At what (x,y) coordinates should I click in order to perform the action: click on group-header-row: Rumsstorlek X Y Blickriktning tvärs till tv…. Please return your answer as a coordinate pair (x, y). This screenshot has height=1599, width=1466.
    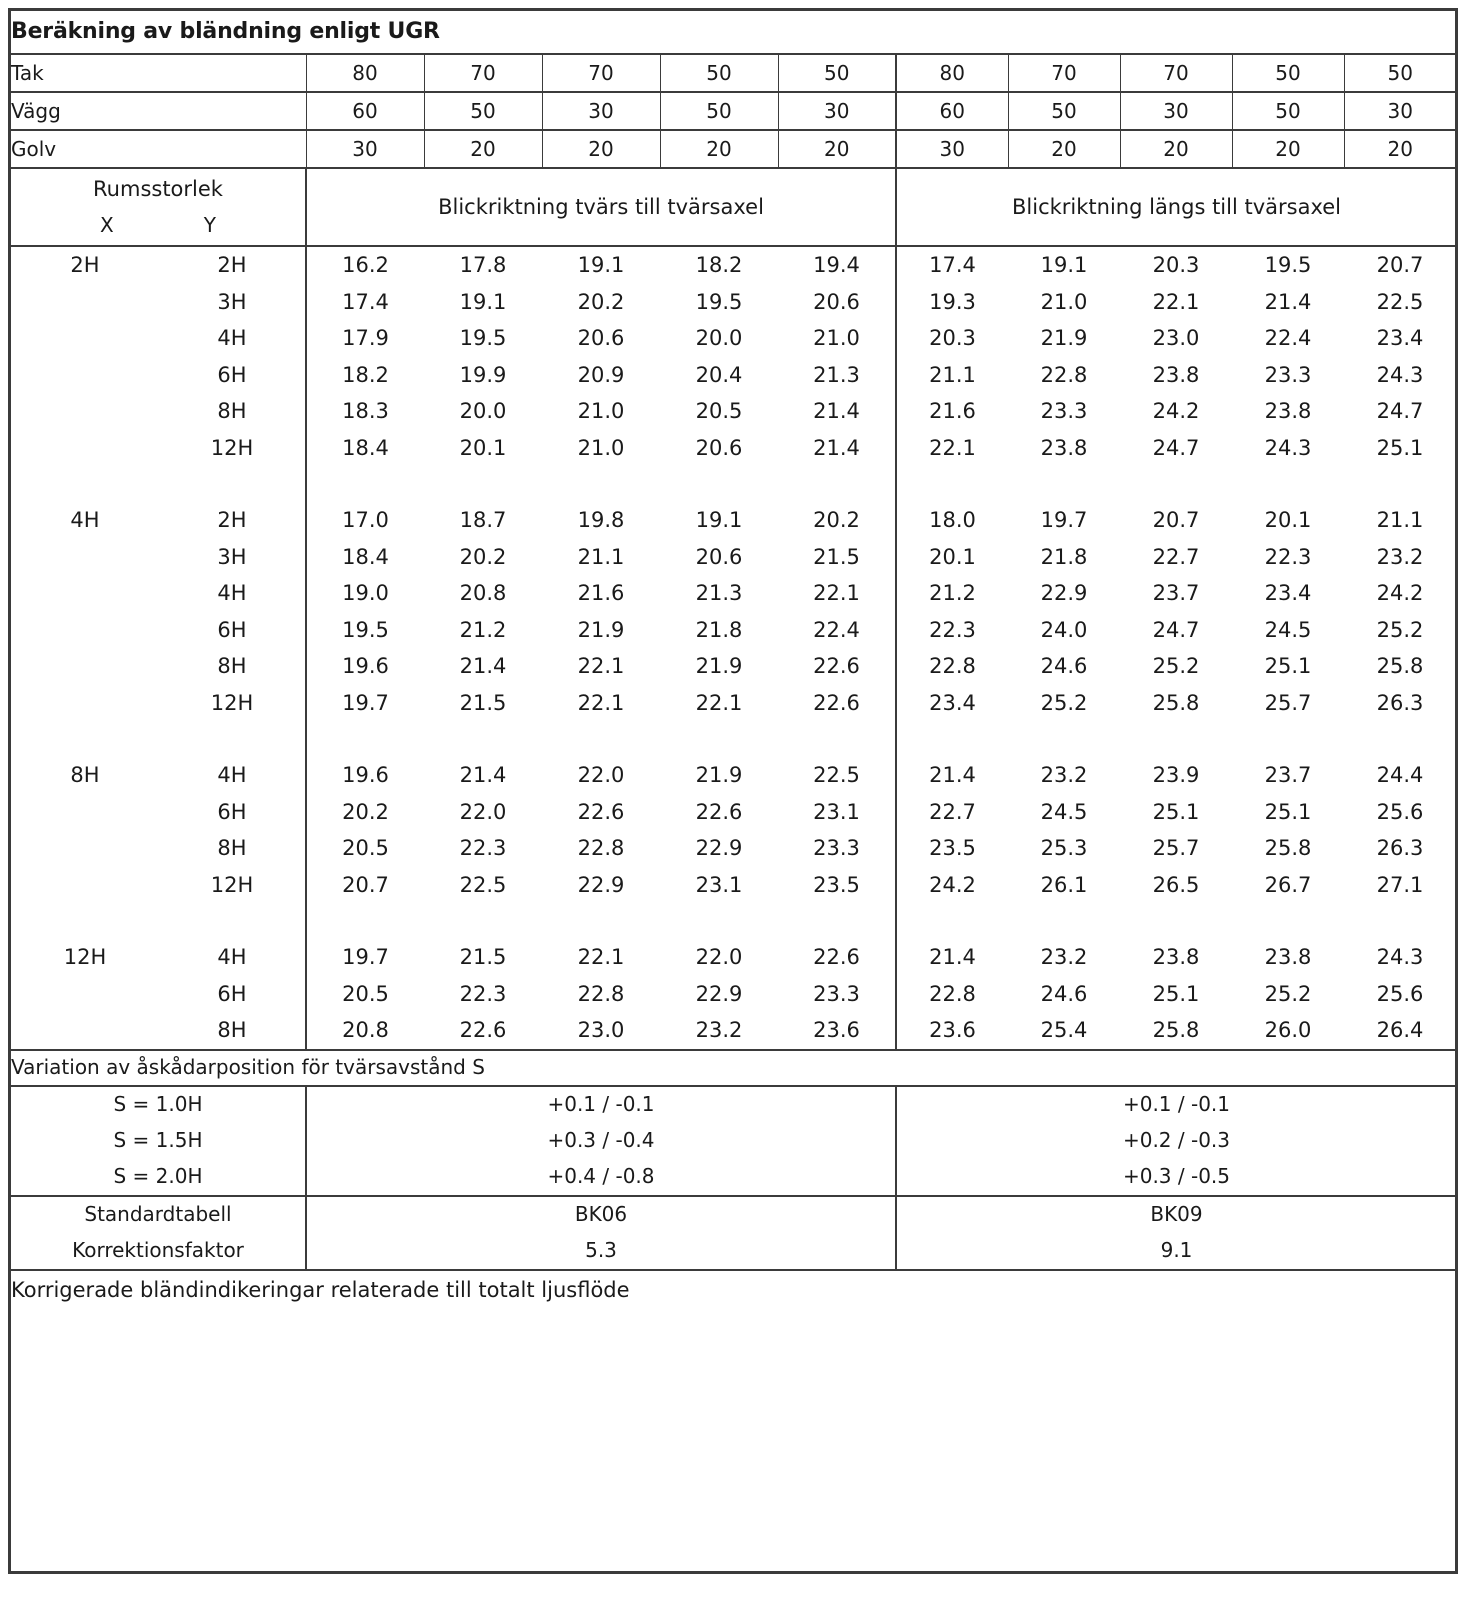
    Looking at the image, I should click on (733, 207).